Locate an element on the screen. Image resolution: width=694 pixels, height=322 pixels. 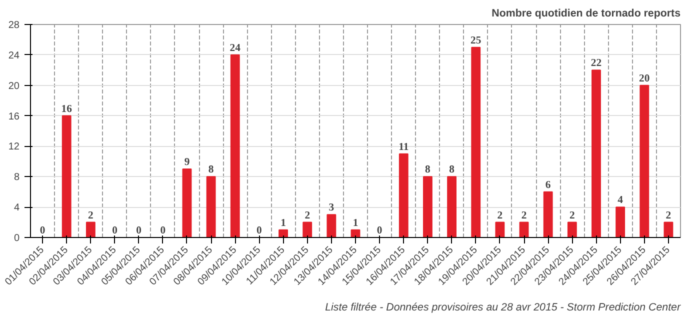
data-label: 24 is located at coordinates (236, 48).